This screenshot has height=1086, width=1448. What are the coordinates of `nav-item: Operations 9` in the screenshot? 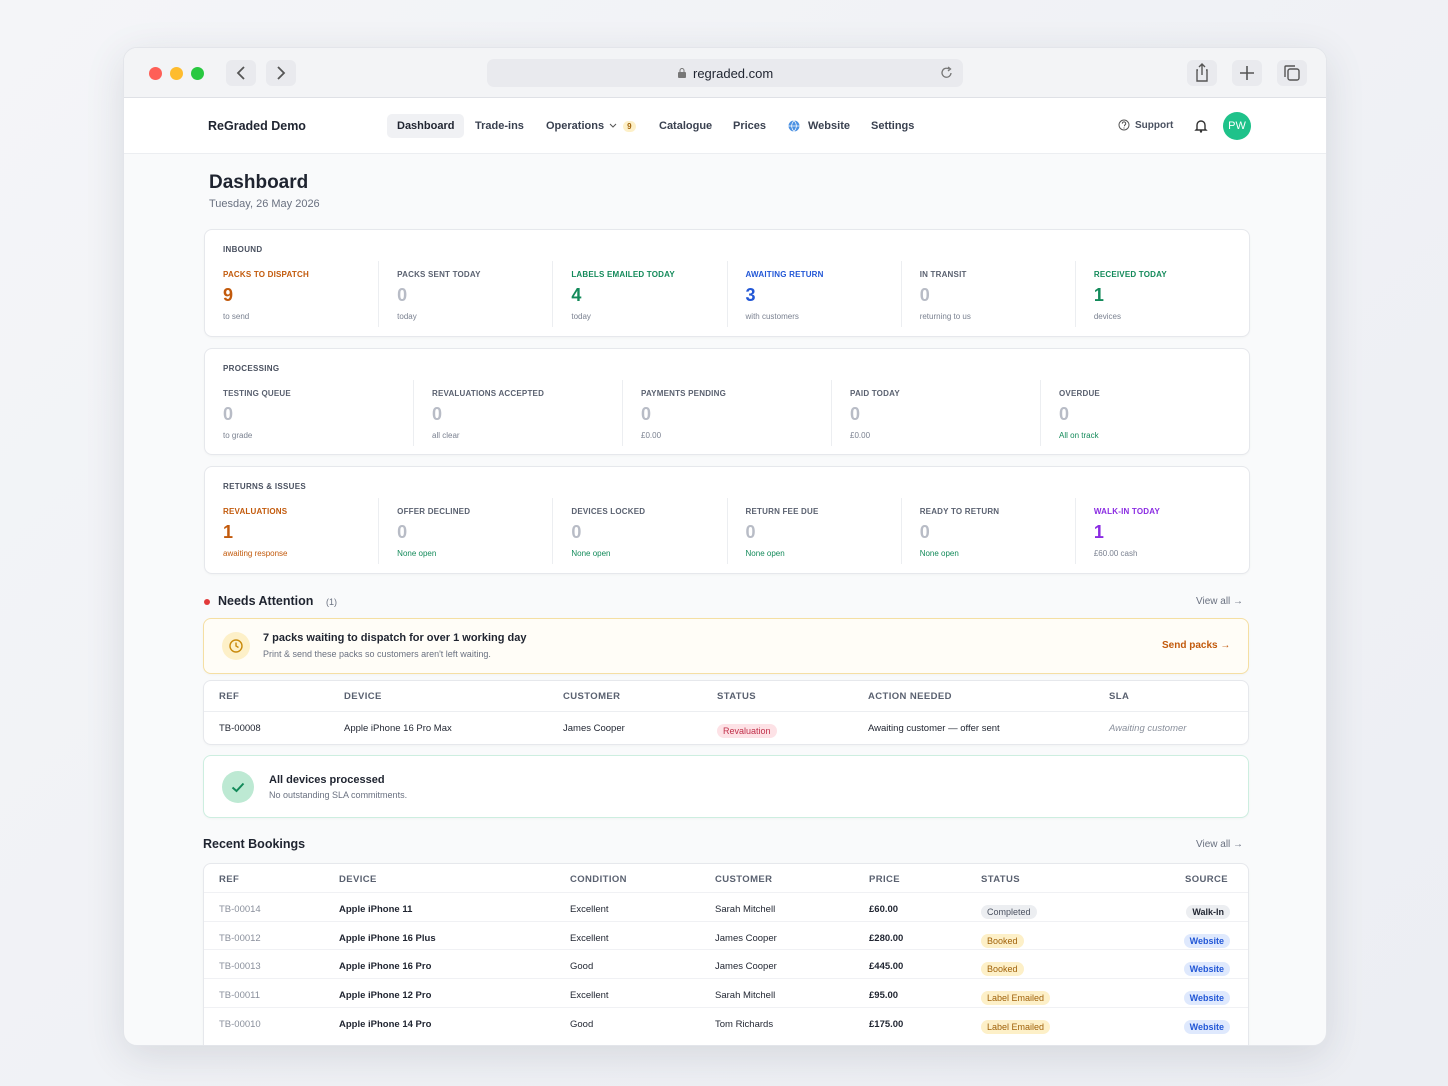 It's located at (591, 126).